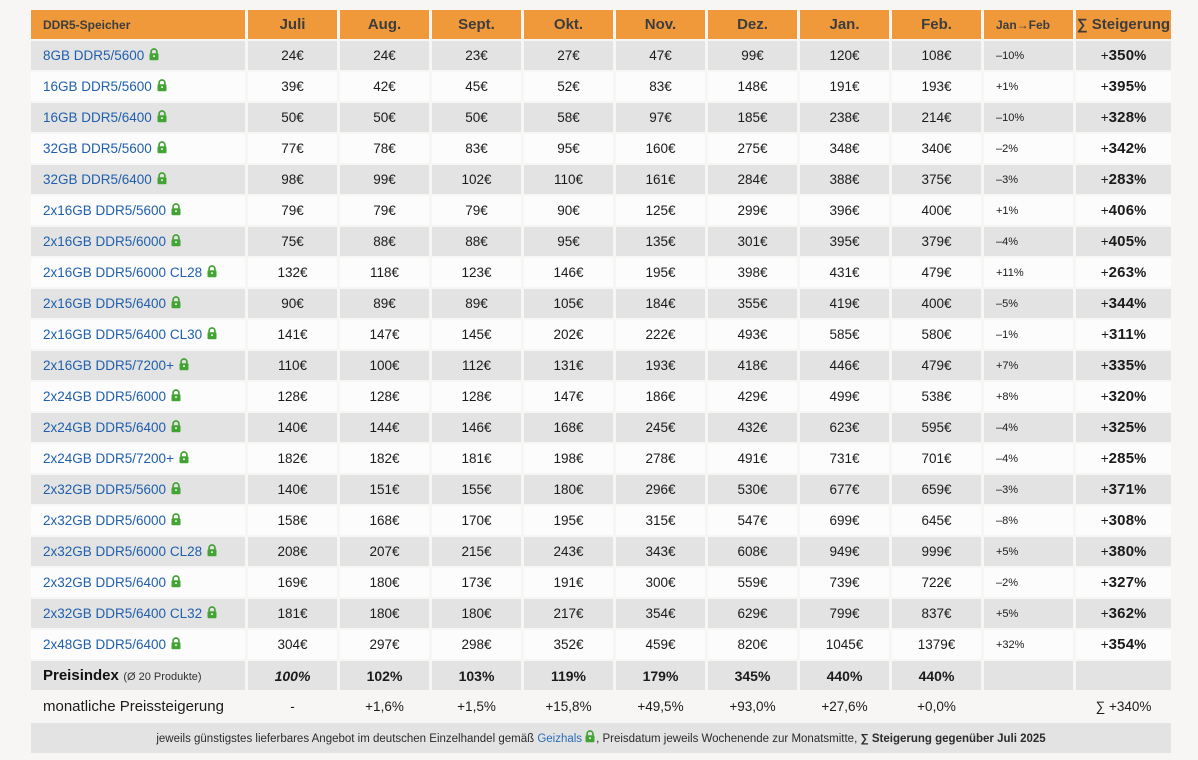 This screenshot has height=760, width=1198. I want to click on product-link: 16GB DDR5/6400, so click(97, 117).